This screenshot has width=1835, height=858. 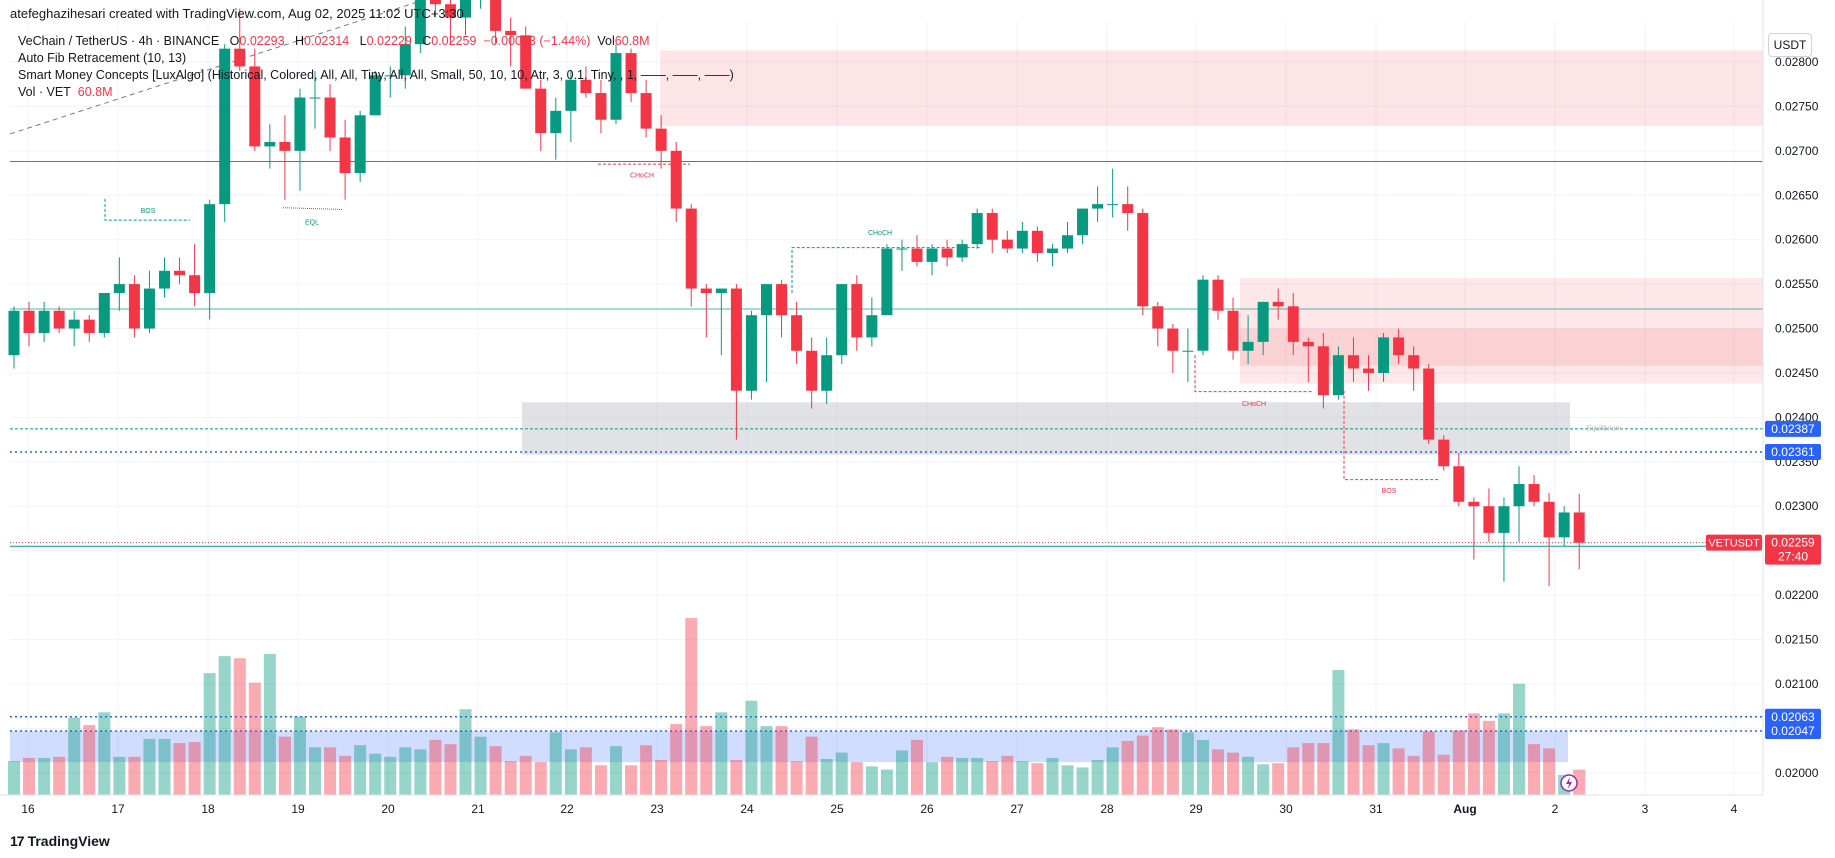 I want to click on tradingview-logo: 17 TradingView, so click(x=60, y=841).